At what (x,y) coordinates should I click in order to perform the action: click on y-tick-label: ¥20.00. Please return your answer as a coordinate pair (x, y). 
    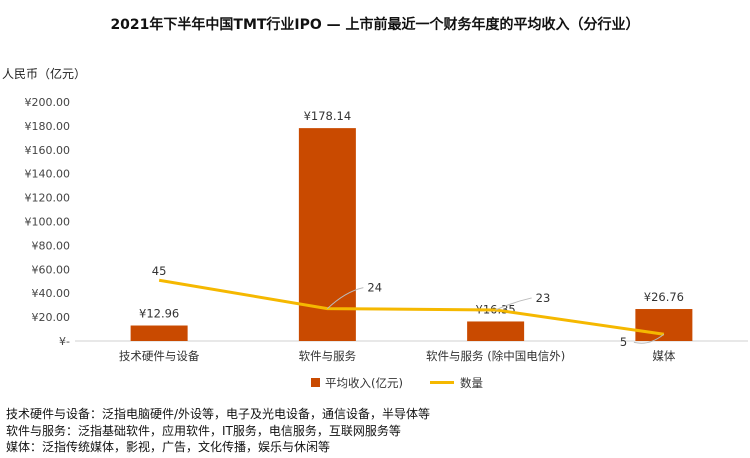
    Looking at the image, I should click on (51, 317).